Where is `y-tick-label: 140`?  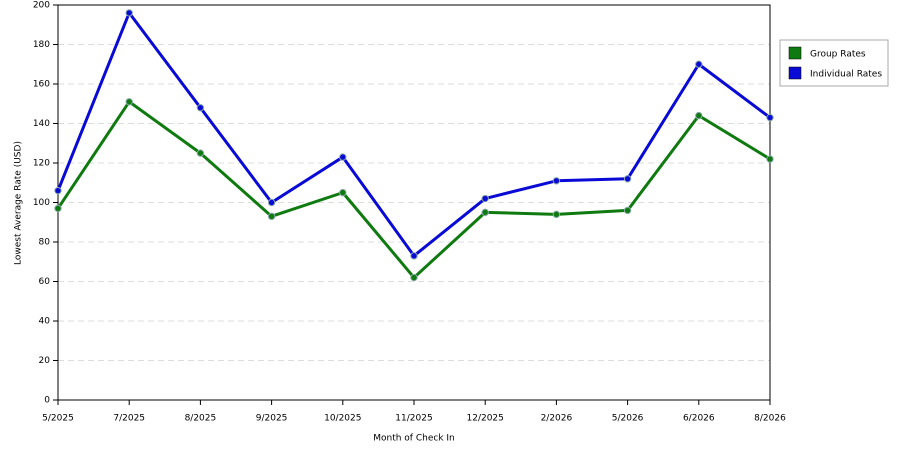 y-tick-label: 140 is located at coordinates (41, 124).